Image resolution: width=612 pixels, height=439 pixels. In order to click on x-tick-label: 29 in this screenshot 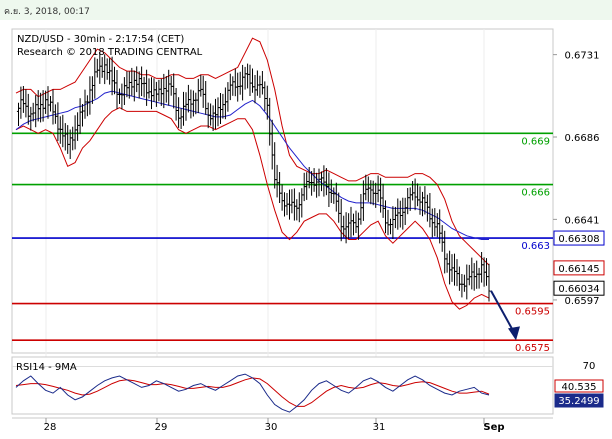, I will do `click(161, 427)`.